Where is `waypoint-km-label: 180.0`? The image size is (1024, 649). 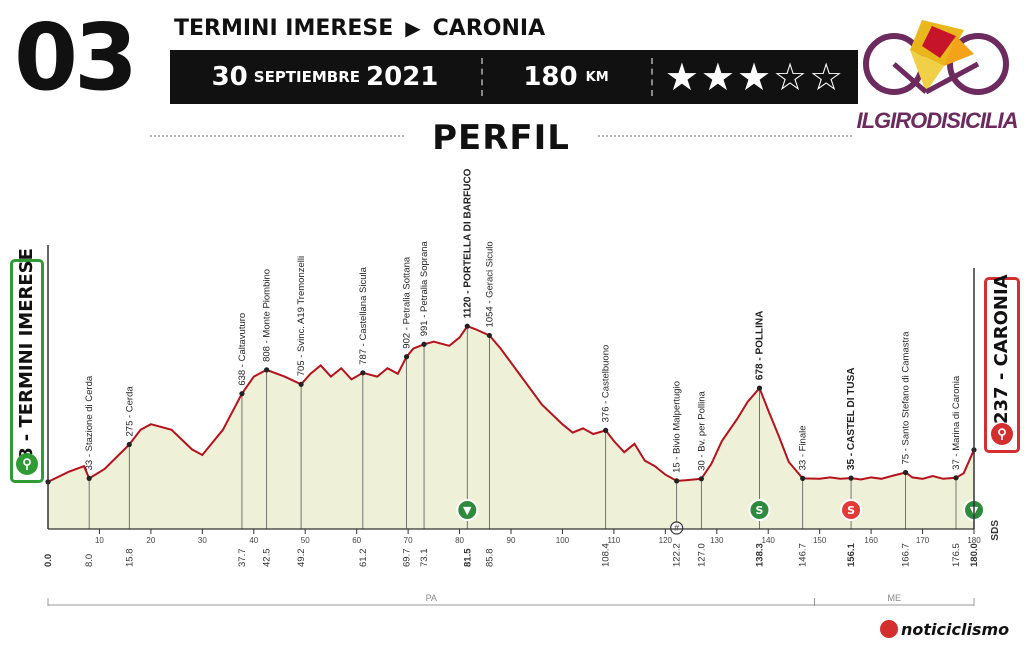
waypoint-km-label: 180.0 is located at coordinates (974, 555).